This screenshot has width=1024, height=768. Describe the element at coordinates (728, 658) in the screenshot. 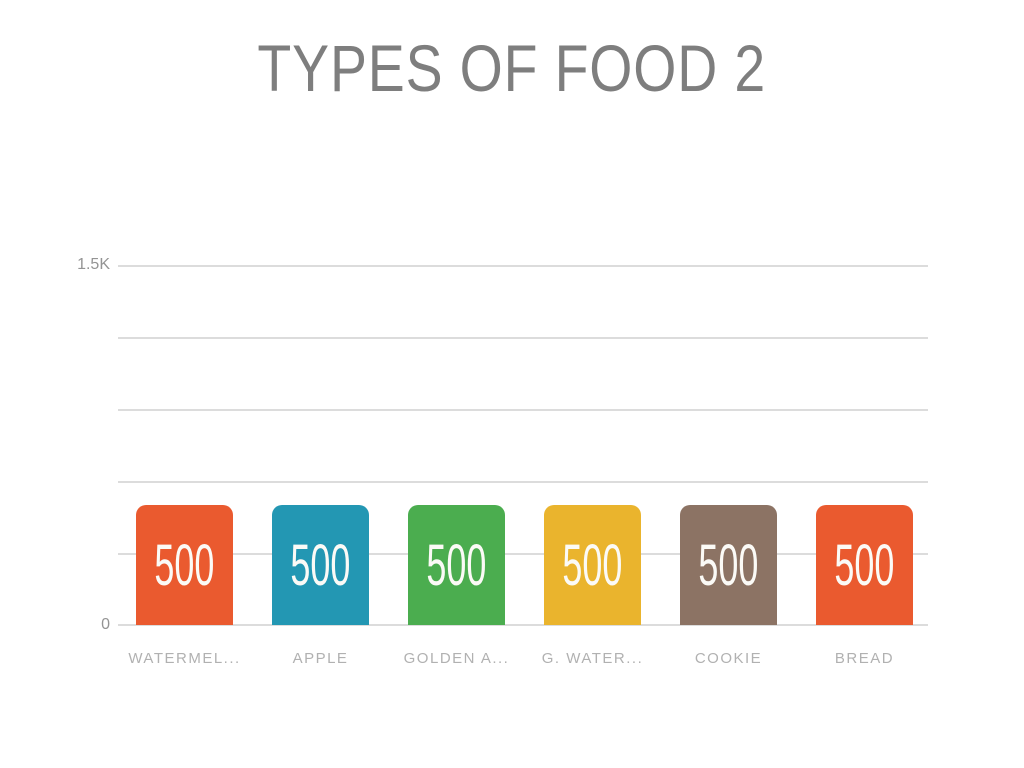

I see `category-label-cookie: COOKIE` at that location.